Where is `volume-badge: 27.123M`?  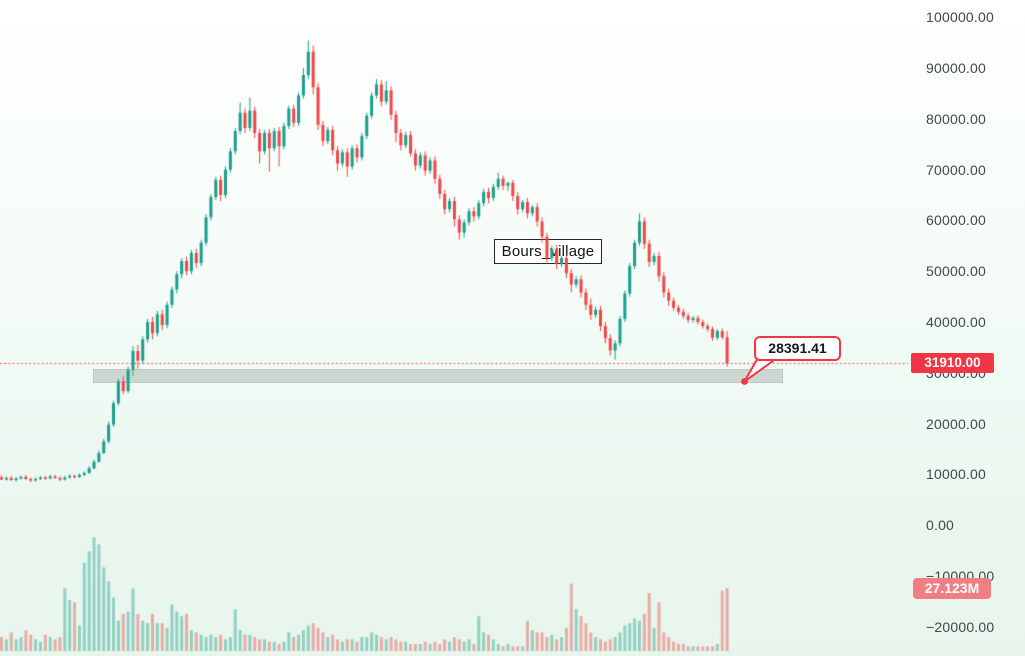
volume-badge: 27.123M is located at coordinates (952, 588).